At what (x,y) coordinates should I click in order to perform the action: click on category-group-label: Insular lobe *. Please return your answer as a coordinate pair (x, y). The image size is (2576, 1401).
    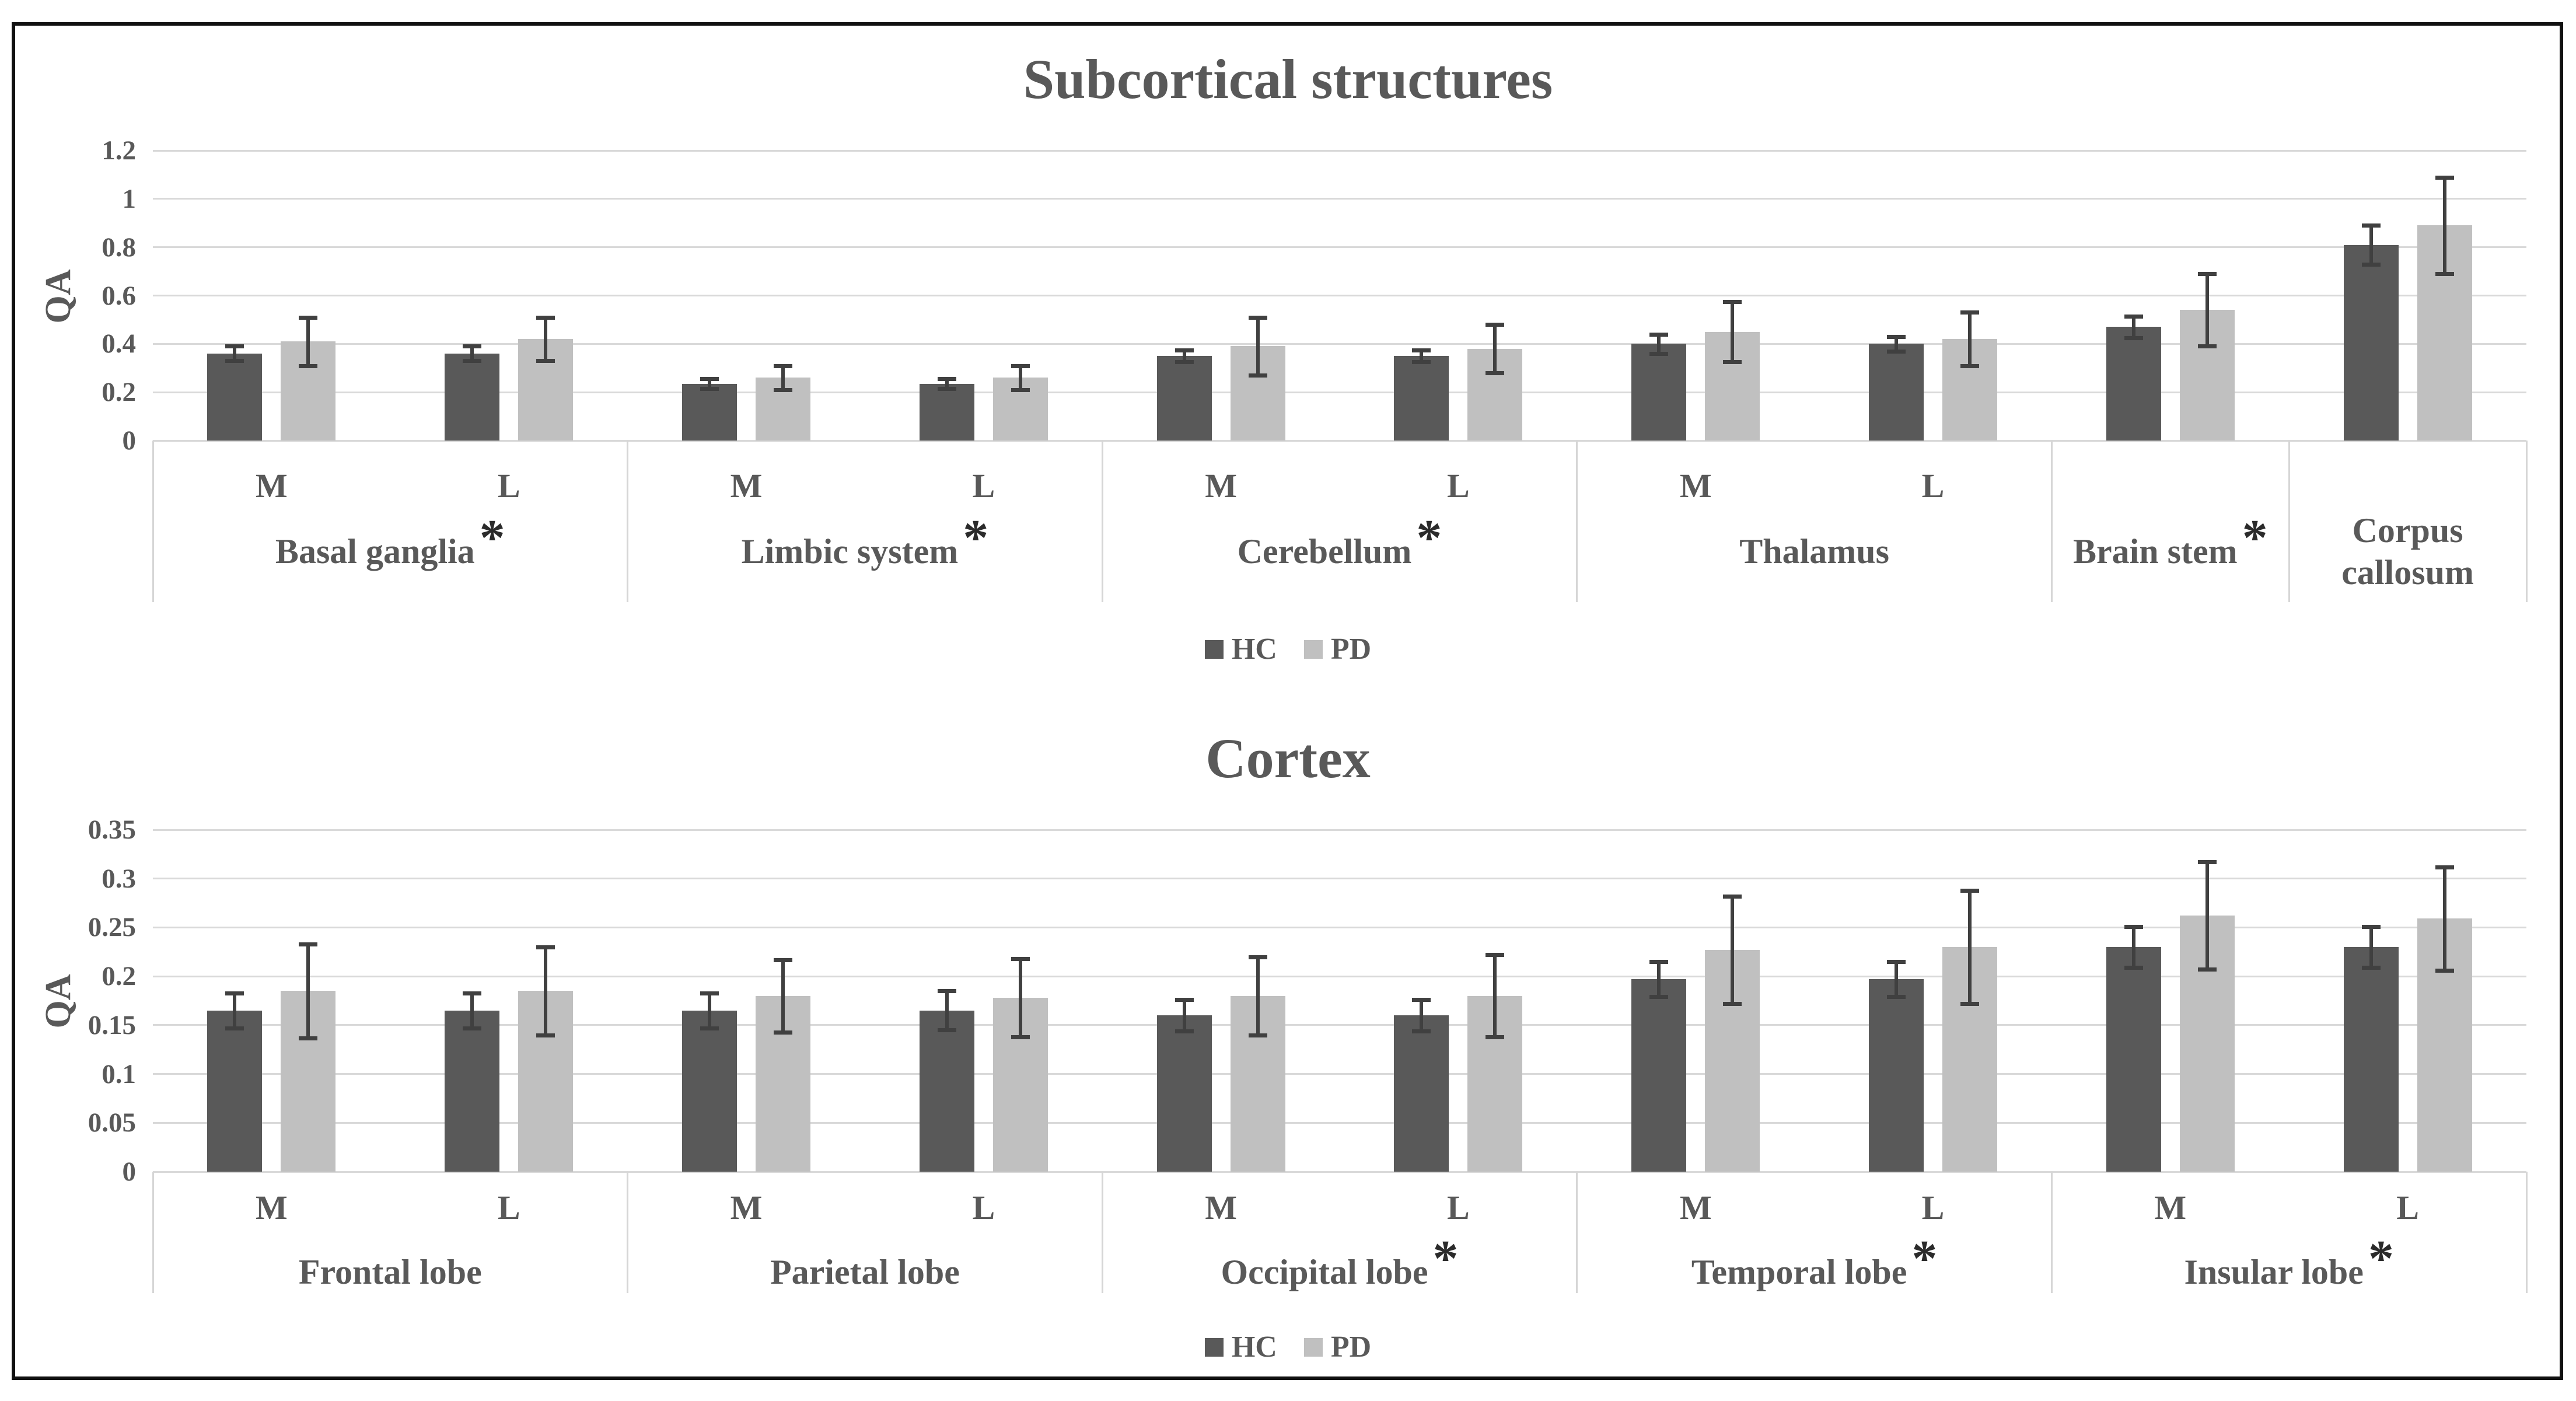
    Looking at the image, I should click on (2288, 1272).